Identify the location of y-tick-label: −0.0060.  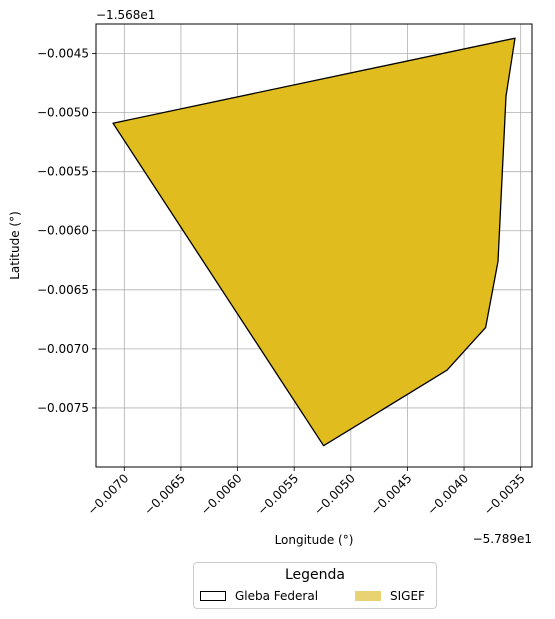
(63, 231).